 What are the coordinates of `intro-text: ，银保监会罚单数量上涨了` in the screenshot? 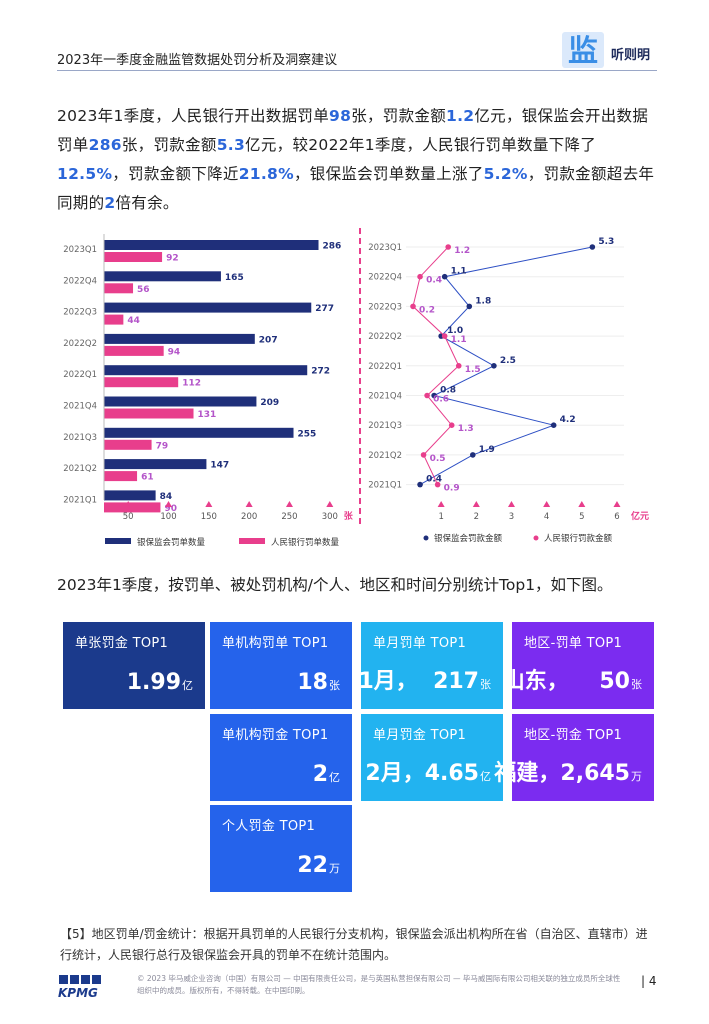 It's located at (388, 174).